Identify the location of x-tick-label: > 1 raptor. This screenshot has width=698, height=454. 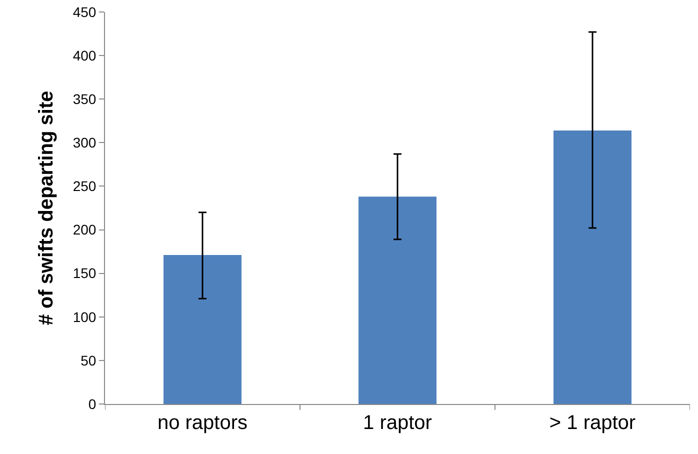
(592, 423).